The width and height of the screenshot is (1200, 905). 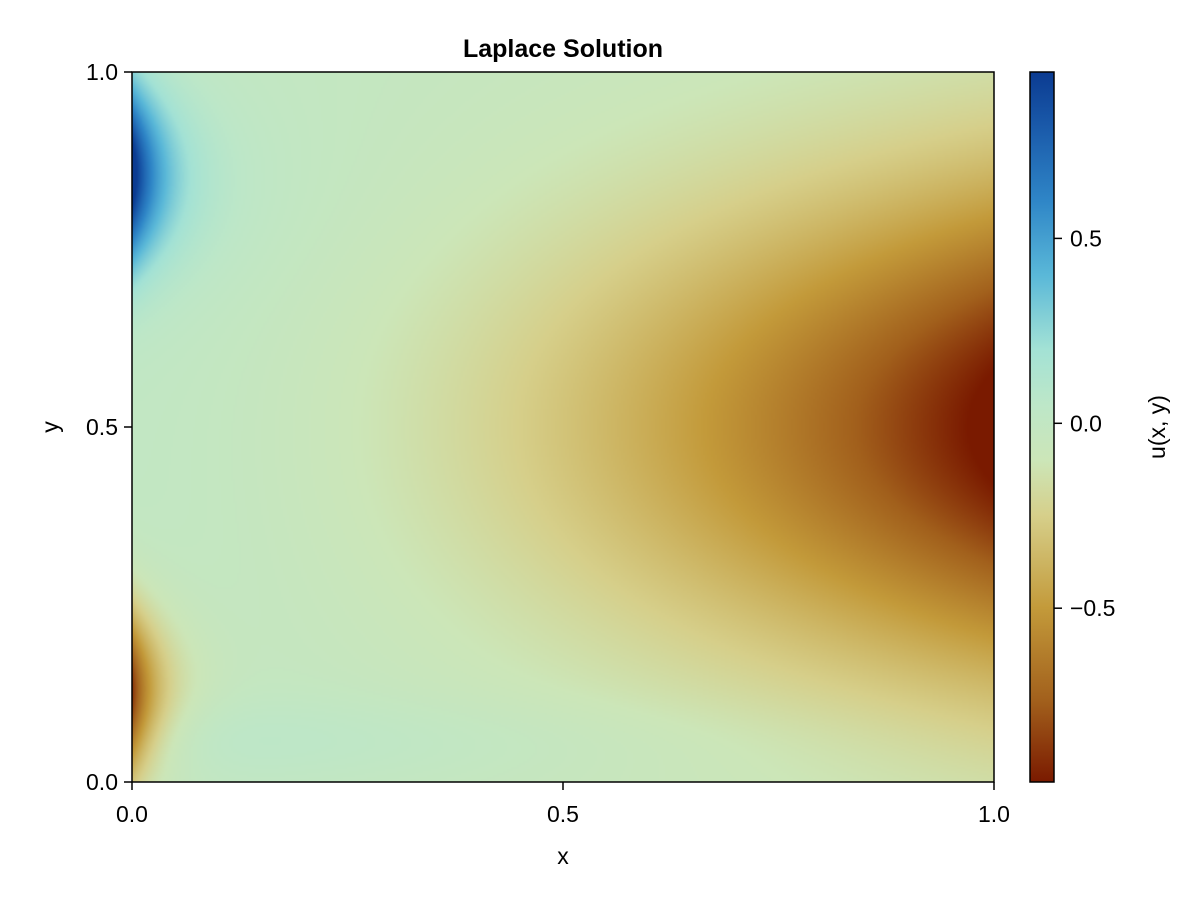 I want to click on colorbar, so click(x=1042, y=427).